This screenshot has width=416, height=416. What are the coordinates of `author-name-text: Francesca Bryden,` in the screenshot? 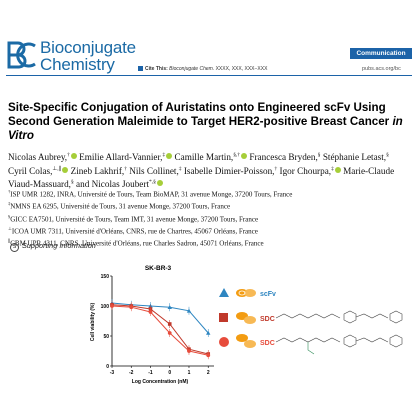 It's located at (283, 157).